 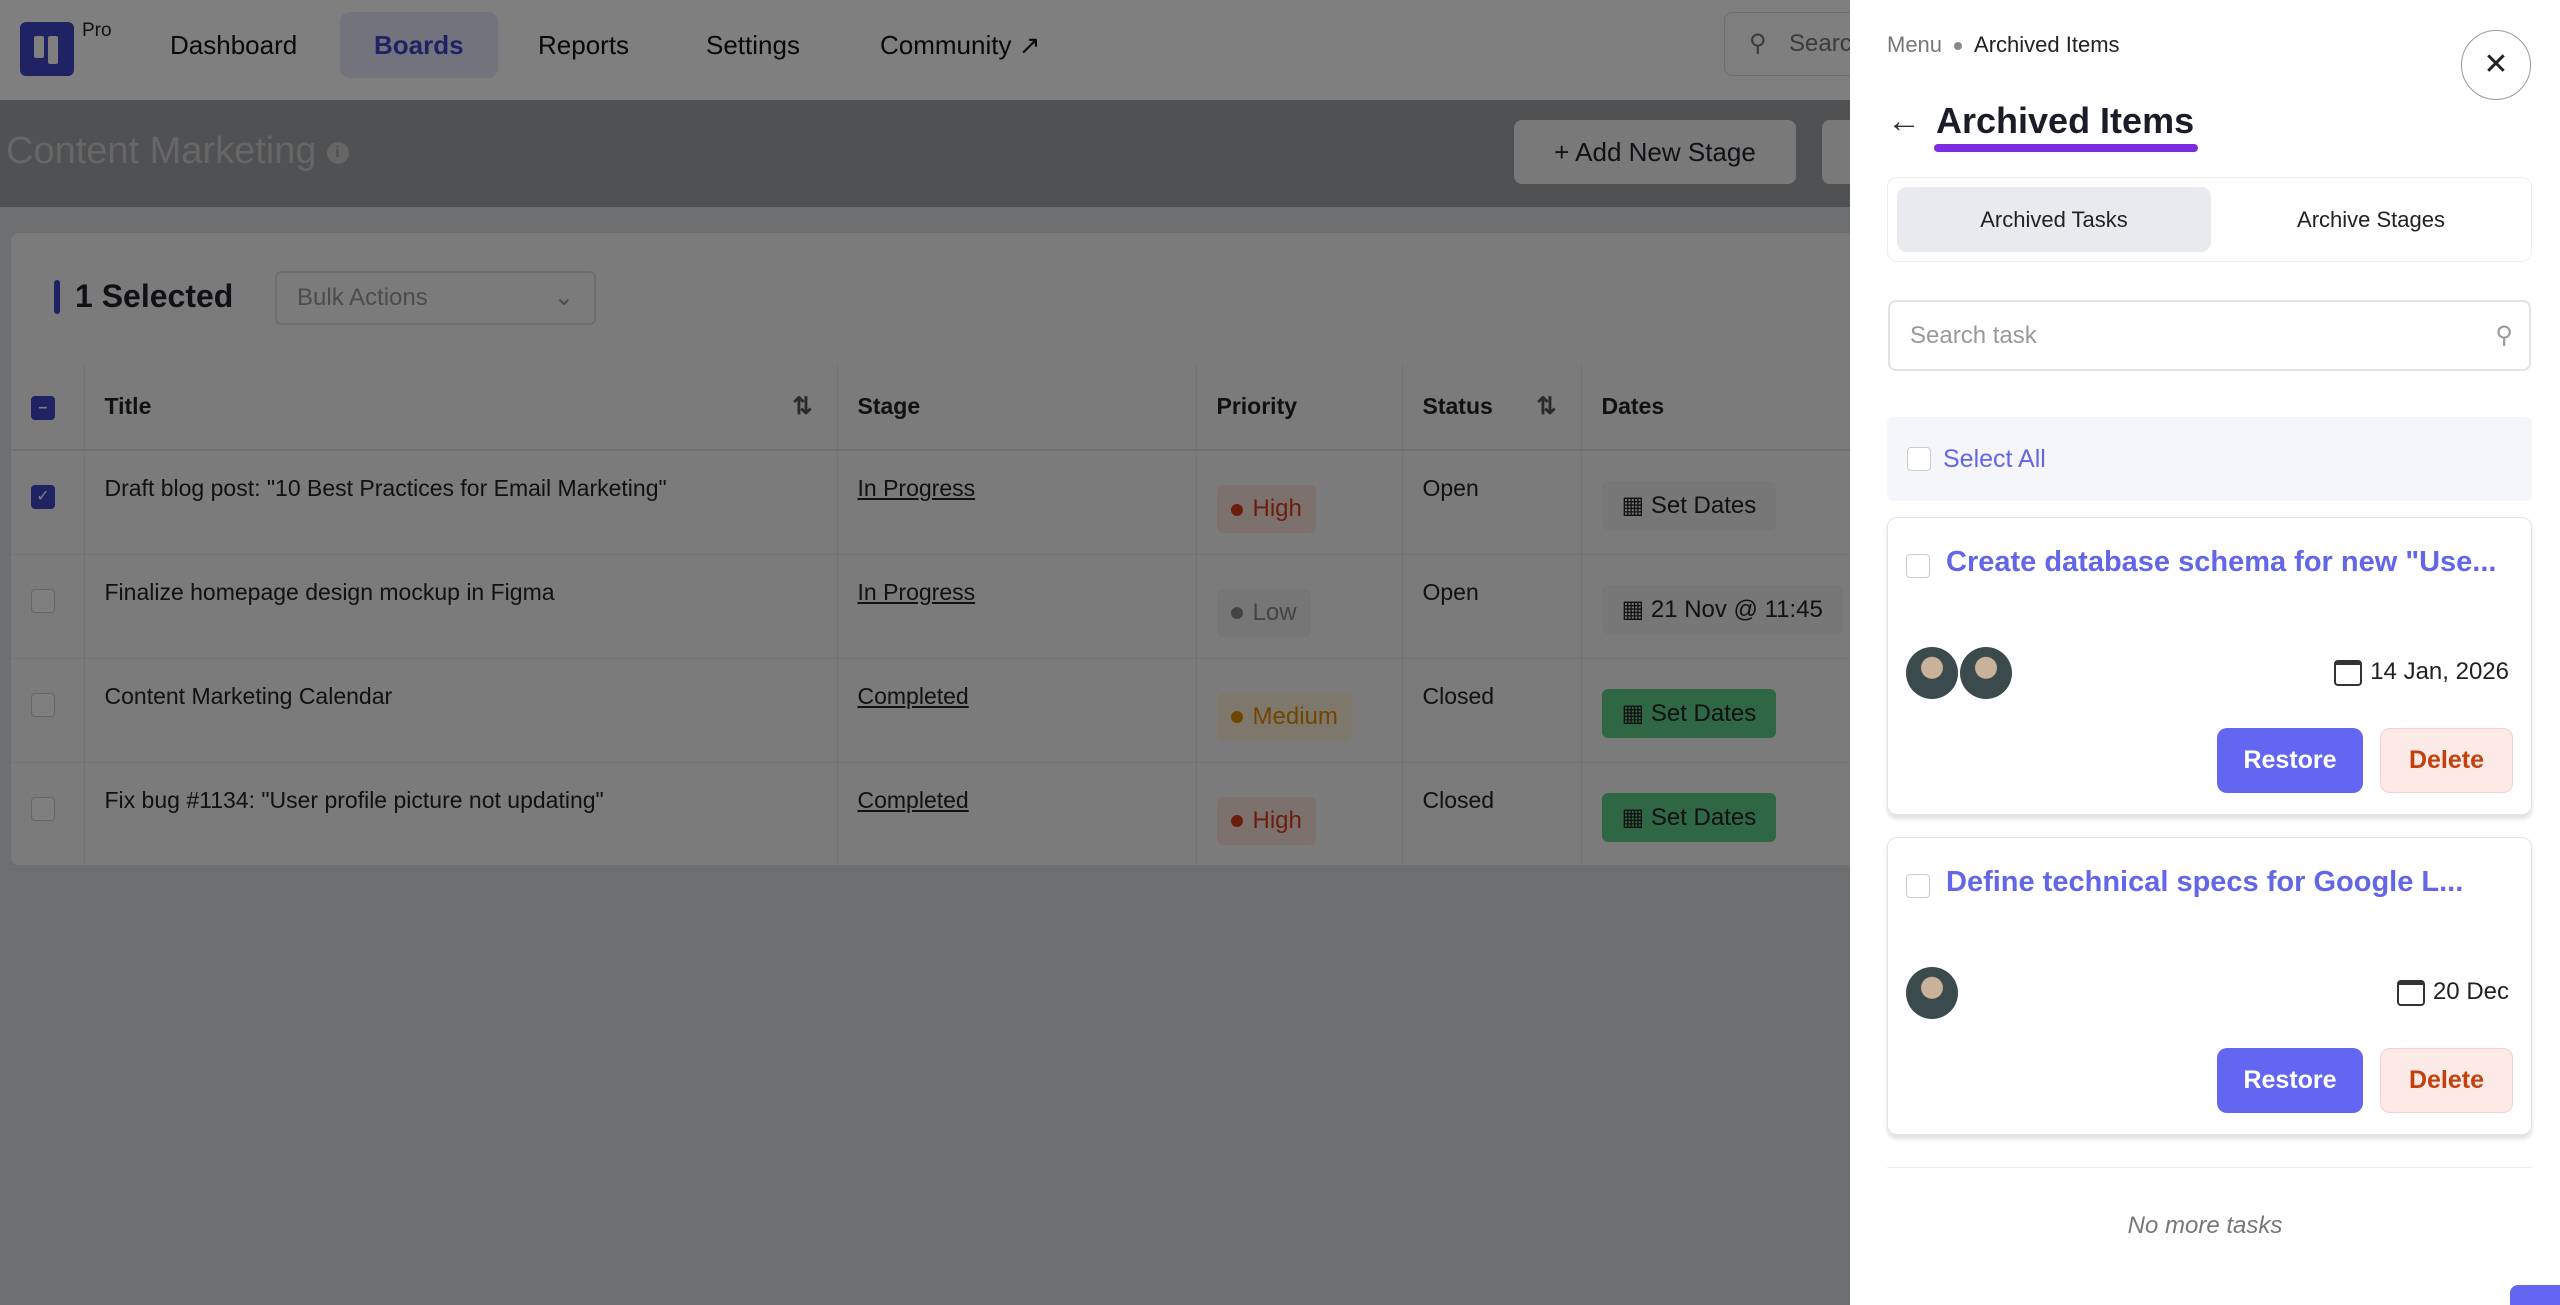 What do you see at coordinates (2209, 1167) in the screenshot?
I see `divider` at bounding box center [2209, 1167].